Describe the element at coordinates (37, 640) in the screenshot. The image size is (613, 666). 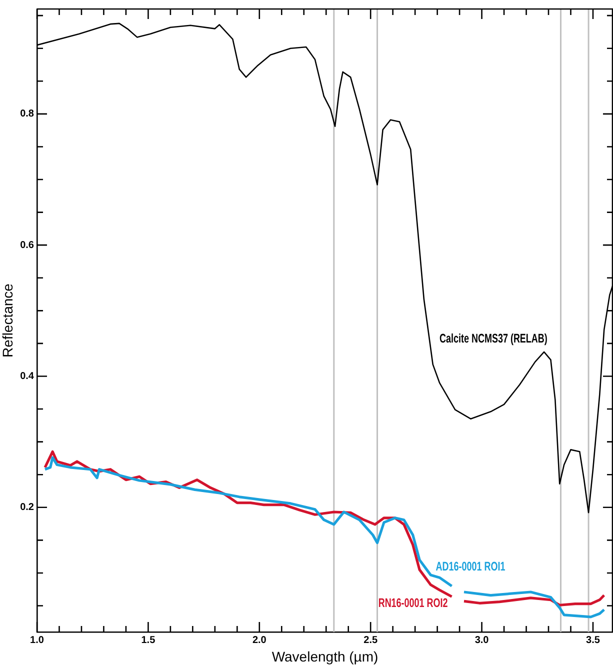
I see `x-tick-label: 1.0` at that location.